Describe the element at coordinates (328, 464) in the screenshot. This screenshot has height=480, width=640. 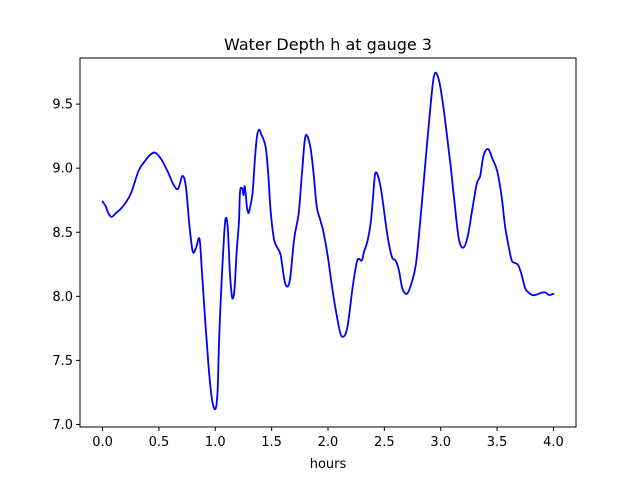
I see `x-axis-label: hours` at that location.